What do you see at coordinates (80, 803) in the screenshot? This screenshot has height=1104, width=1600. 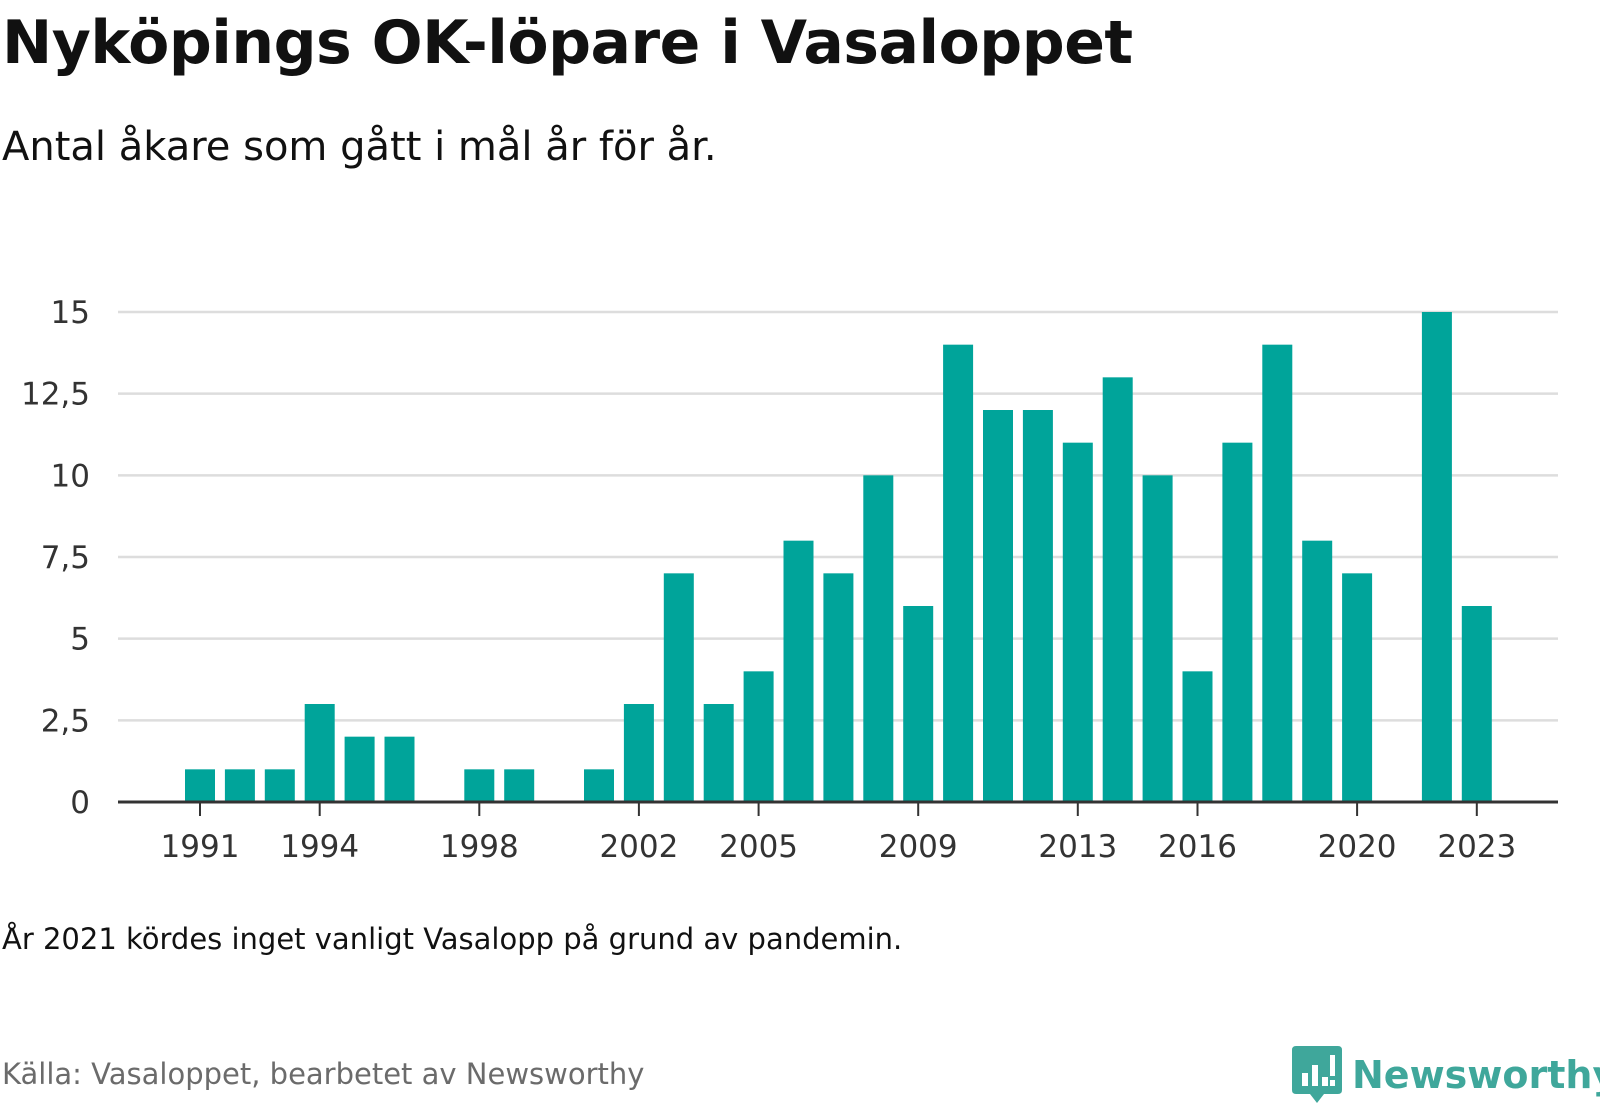 I see `y-tick-label: 0` at bounding box center [80, 803].